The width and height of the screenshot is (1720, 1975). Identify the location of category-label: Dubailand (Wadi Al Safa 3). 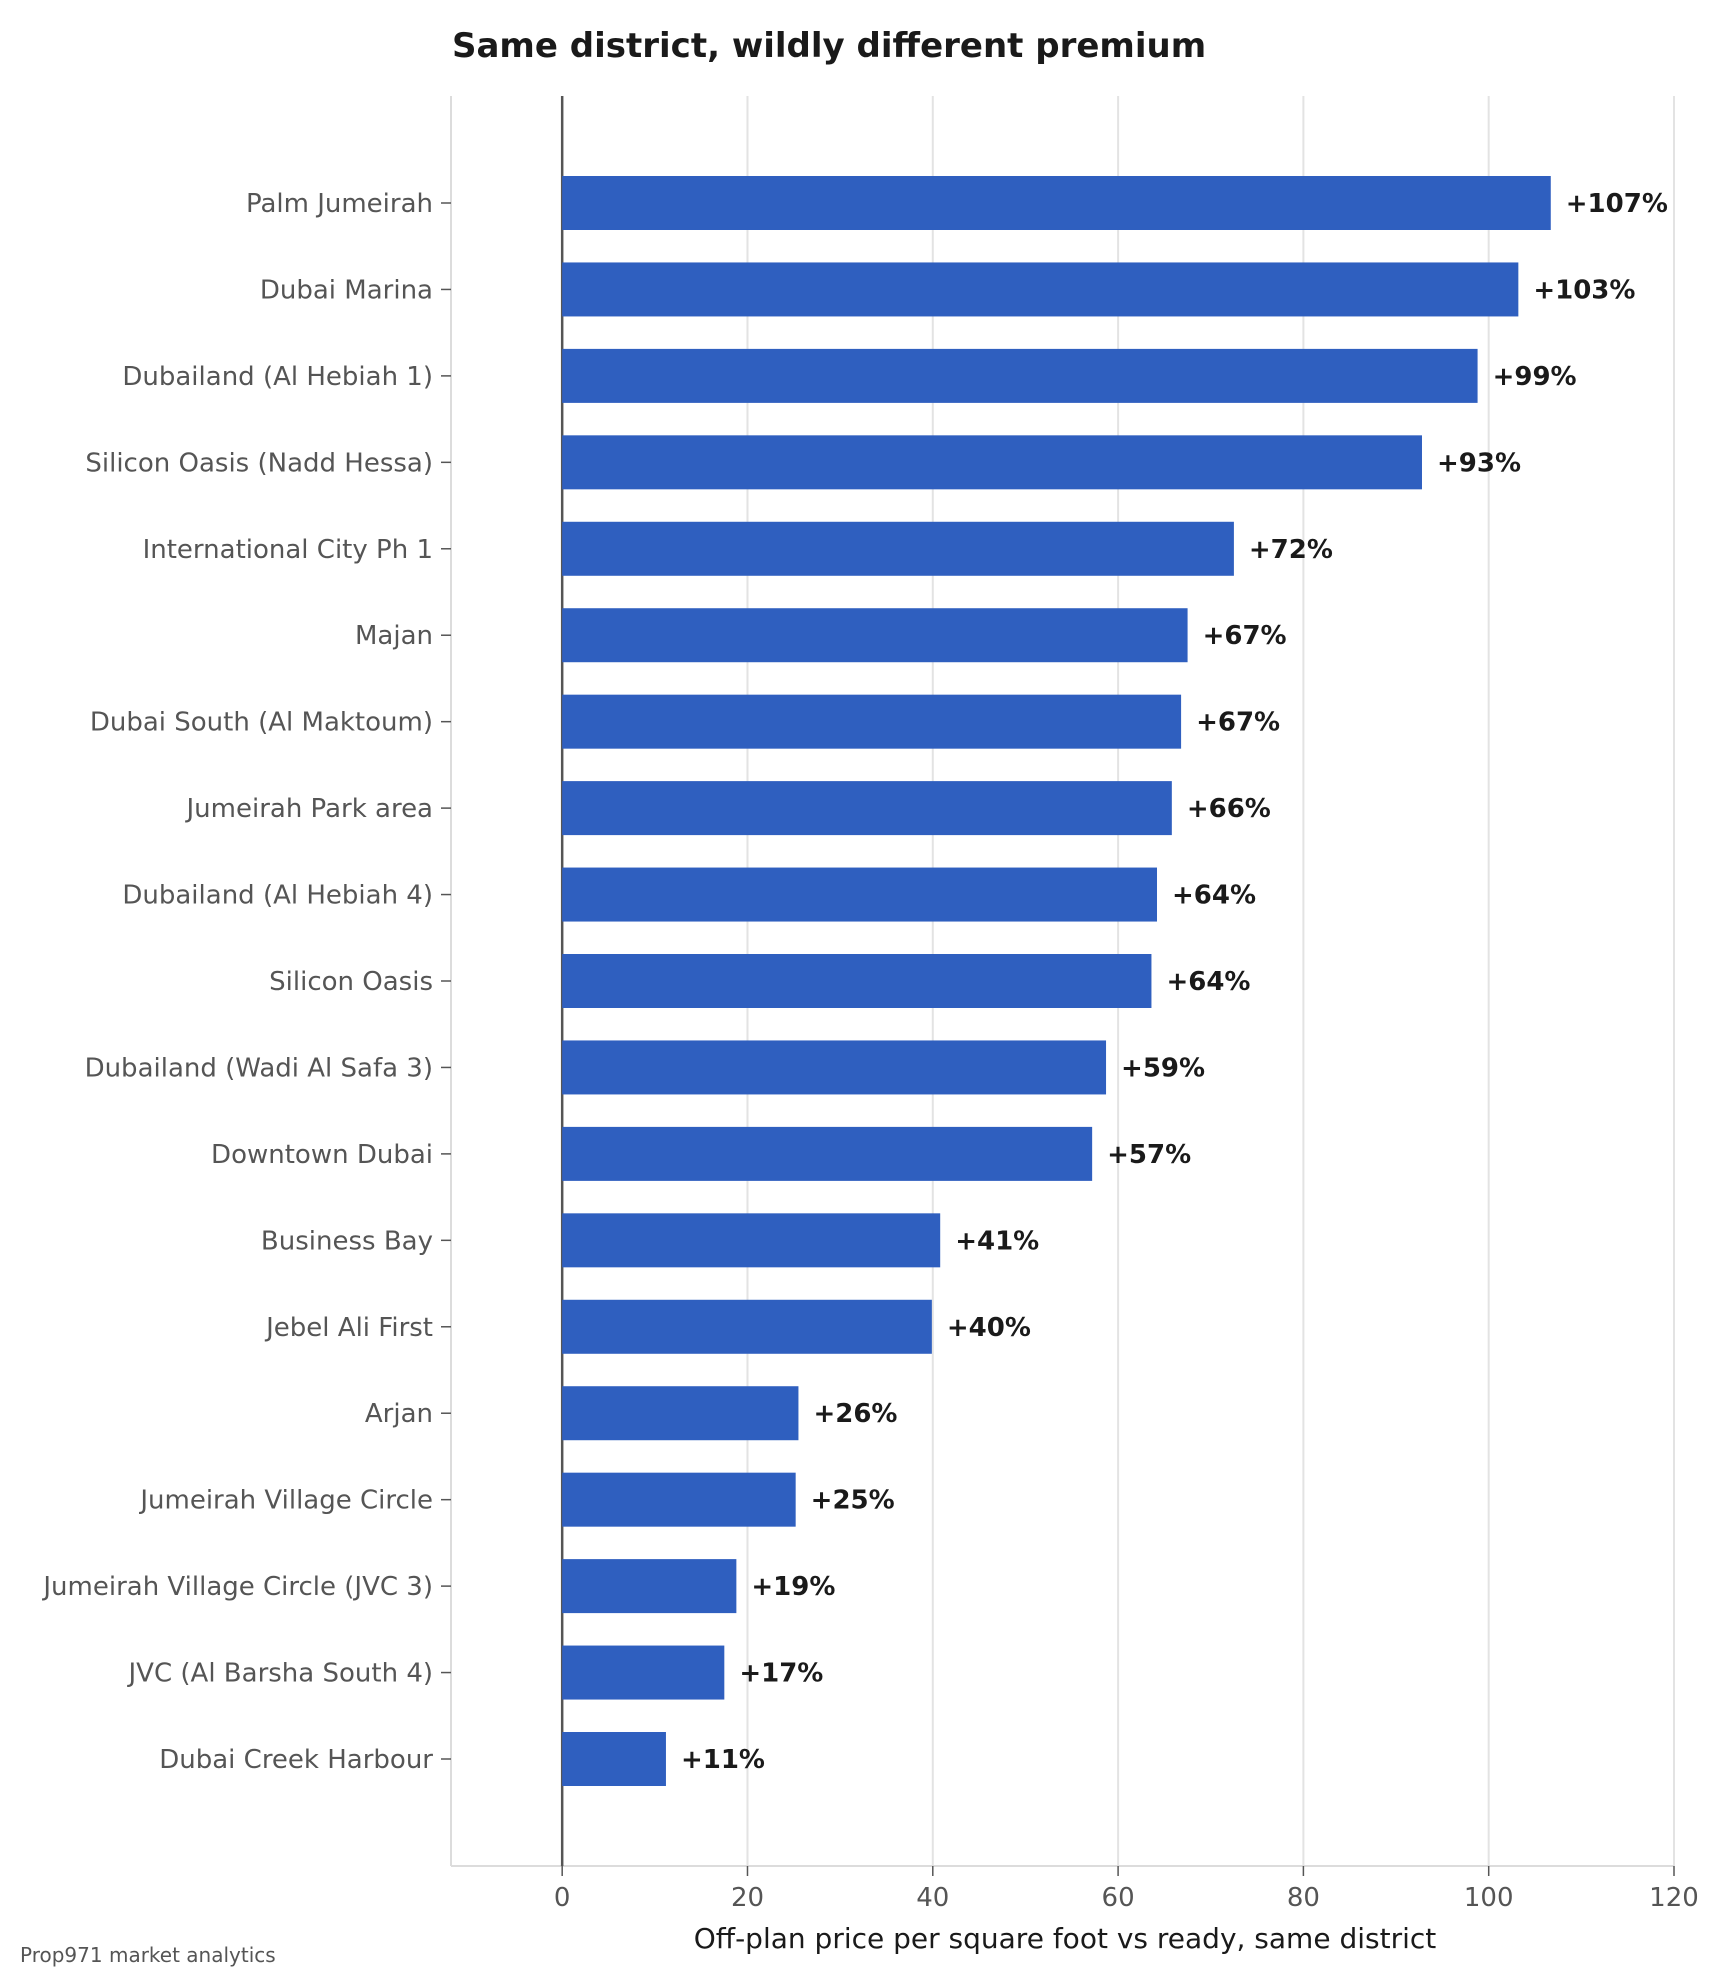
(259, 1068).